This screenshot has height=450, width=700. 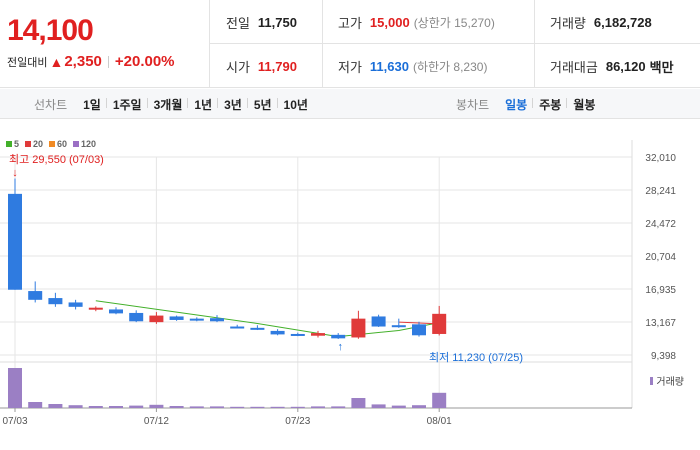 I want to click on legend-ma5: 5, so click(x=12, y=144).